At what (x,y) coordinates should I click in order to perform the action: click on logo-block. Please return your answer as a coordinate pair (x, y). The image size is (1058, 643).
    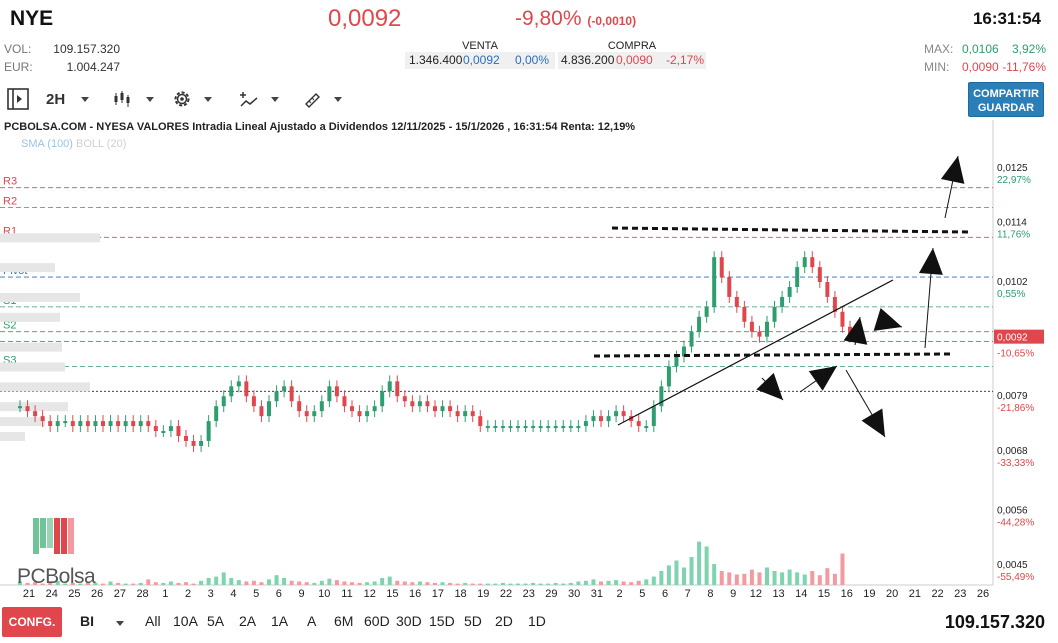
    Looking at the image, I should click on (71, 536).